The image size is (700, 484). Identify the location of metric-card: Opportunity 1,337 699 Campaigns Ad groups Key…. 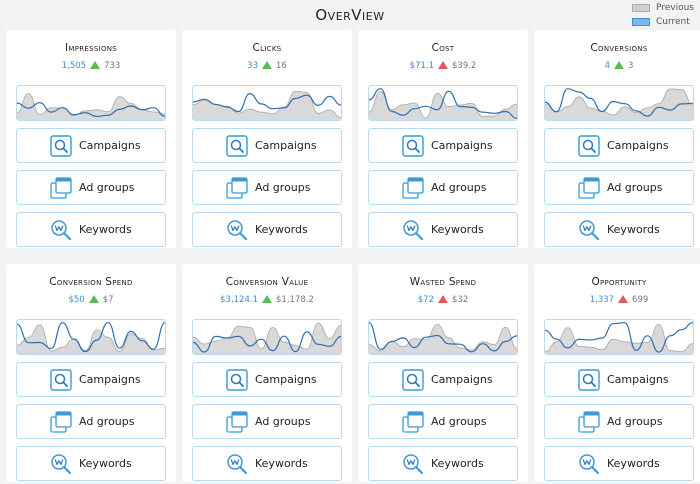
(617, 373).